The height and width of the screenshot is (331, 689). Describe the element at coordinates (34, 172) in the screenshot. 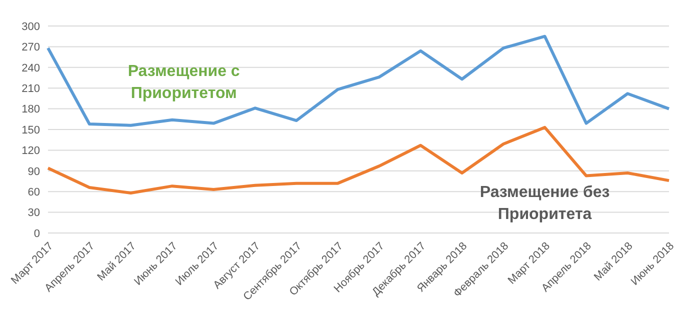

I see `y-tick-label: 90` at that location.